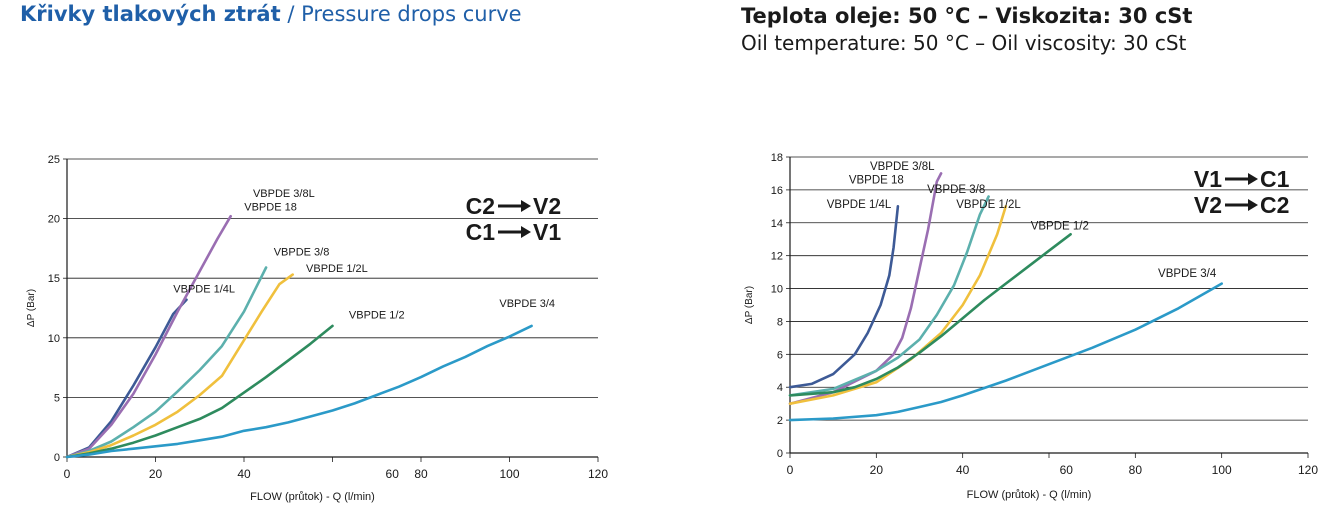  Describe the element at coordinates (1274, 205) in the screenshot. I see `direction-target: C2` at that location.